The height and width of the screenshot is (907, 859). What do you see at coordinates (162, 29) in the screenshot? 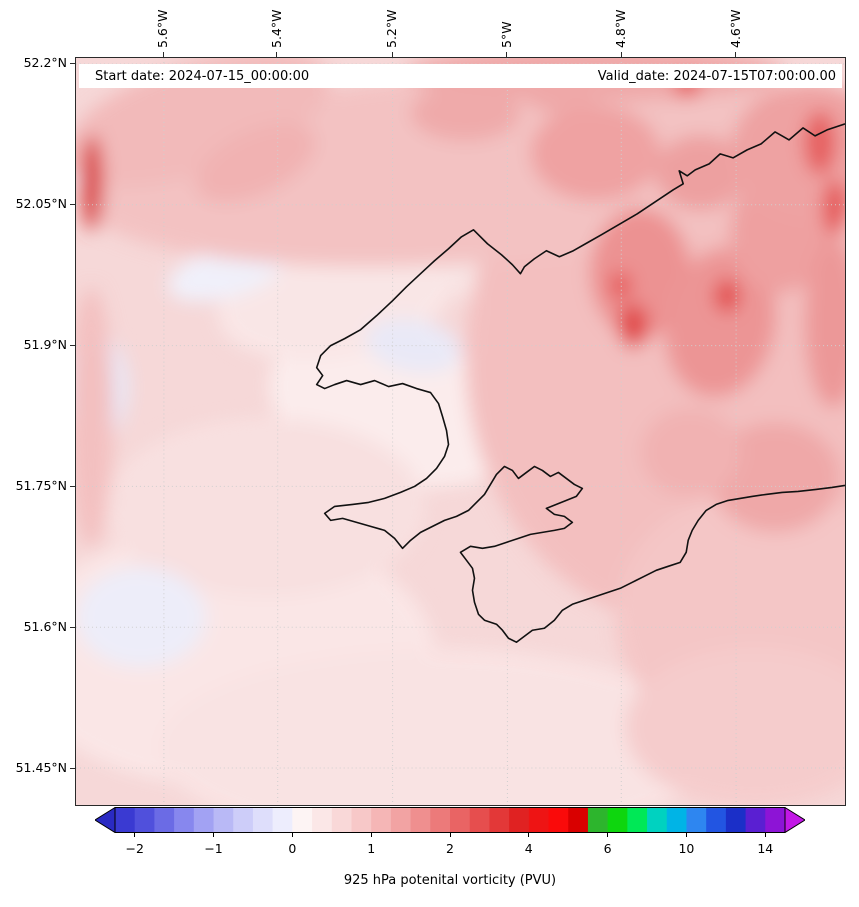
I see `x-tick-text: 5.6°W` at bounding box center [162, 29].